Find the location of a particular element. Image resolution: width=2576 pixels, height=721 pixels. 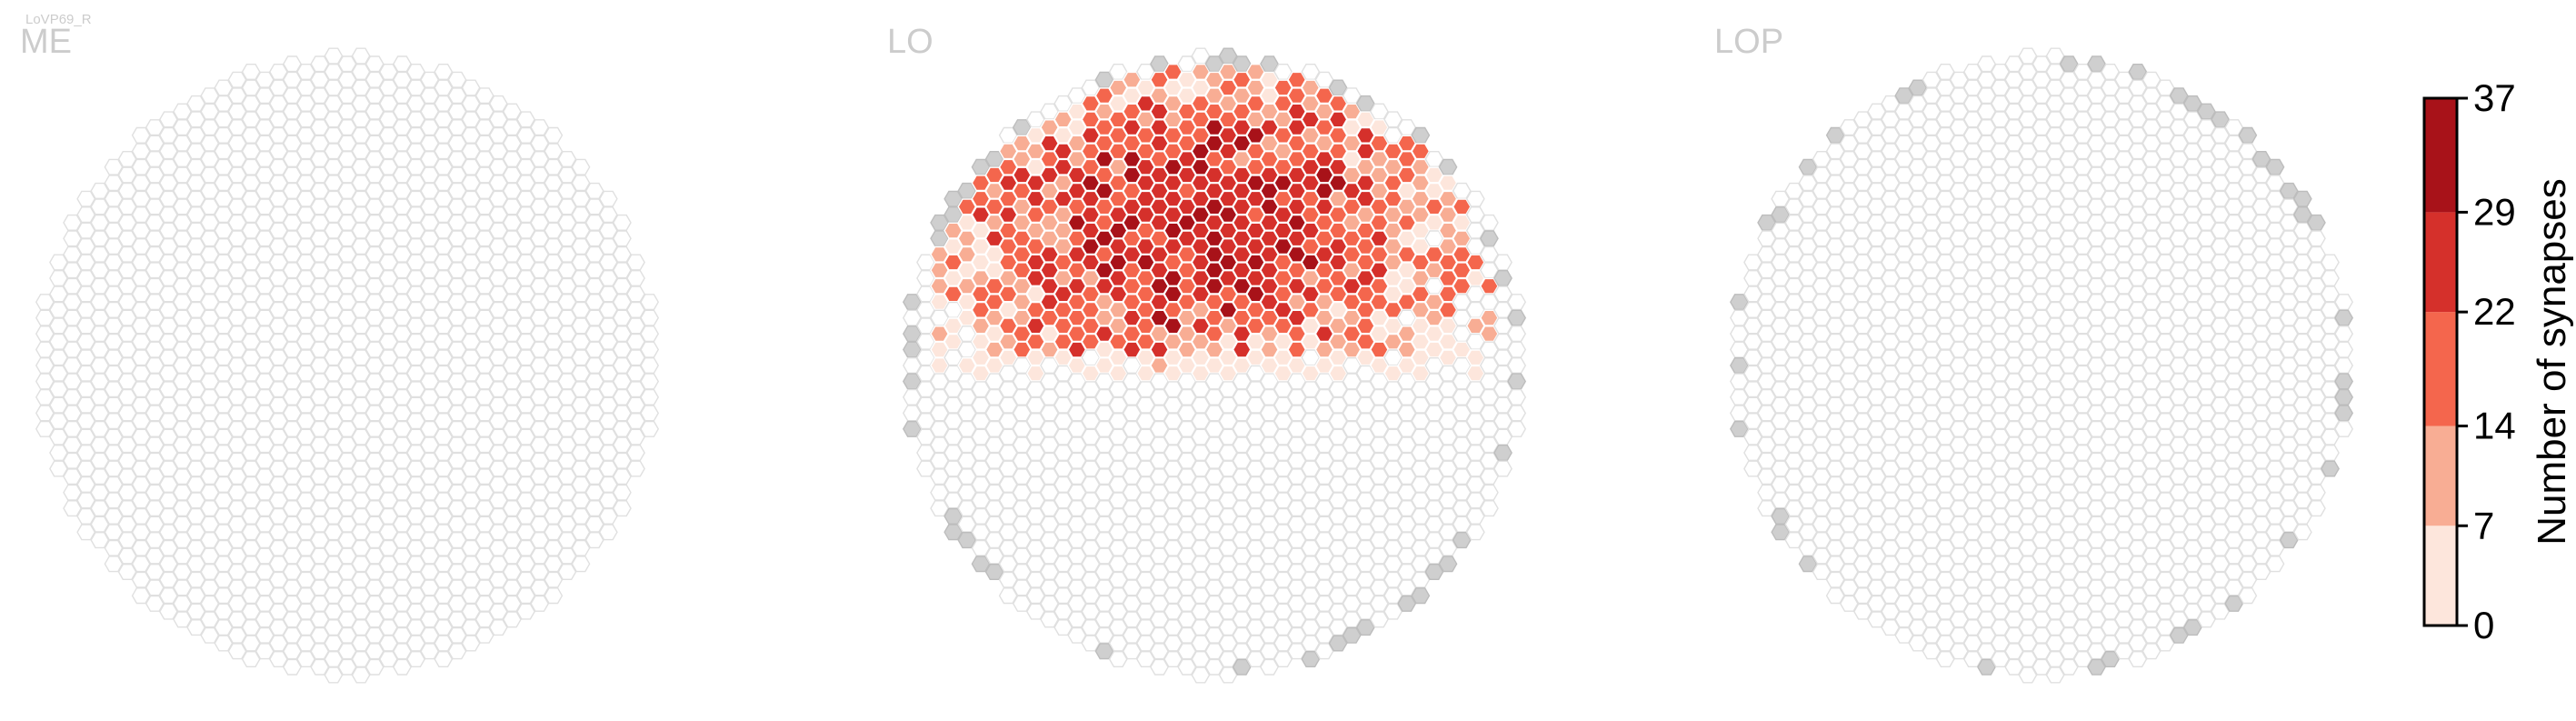

hex-column-edge is located at coordinates (2248, 135).